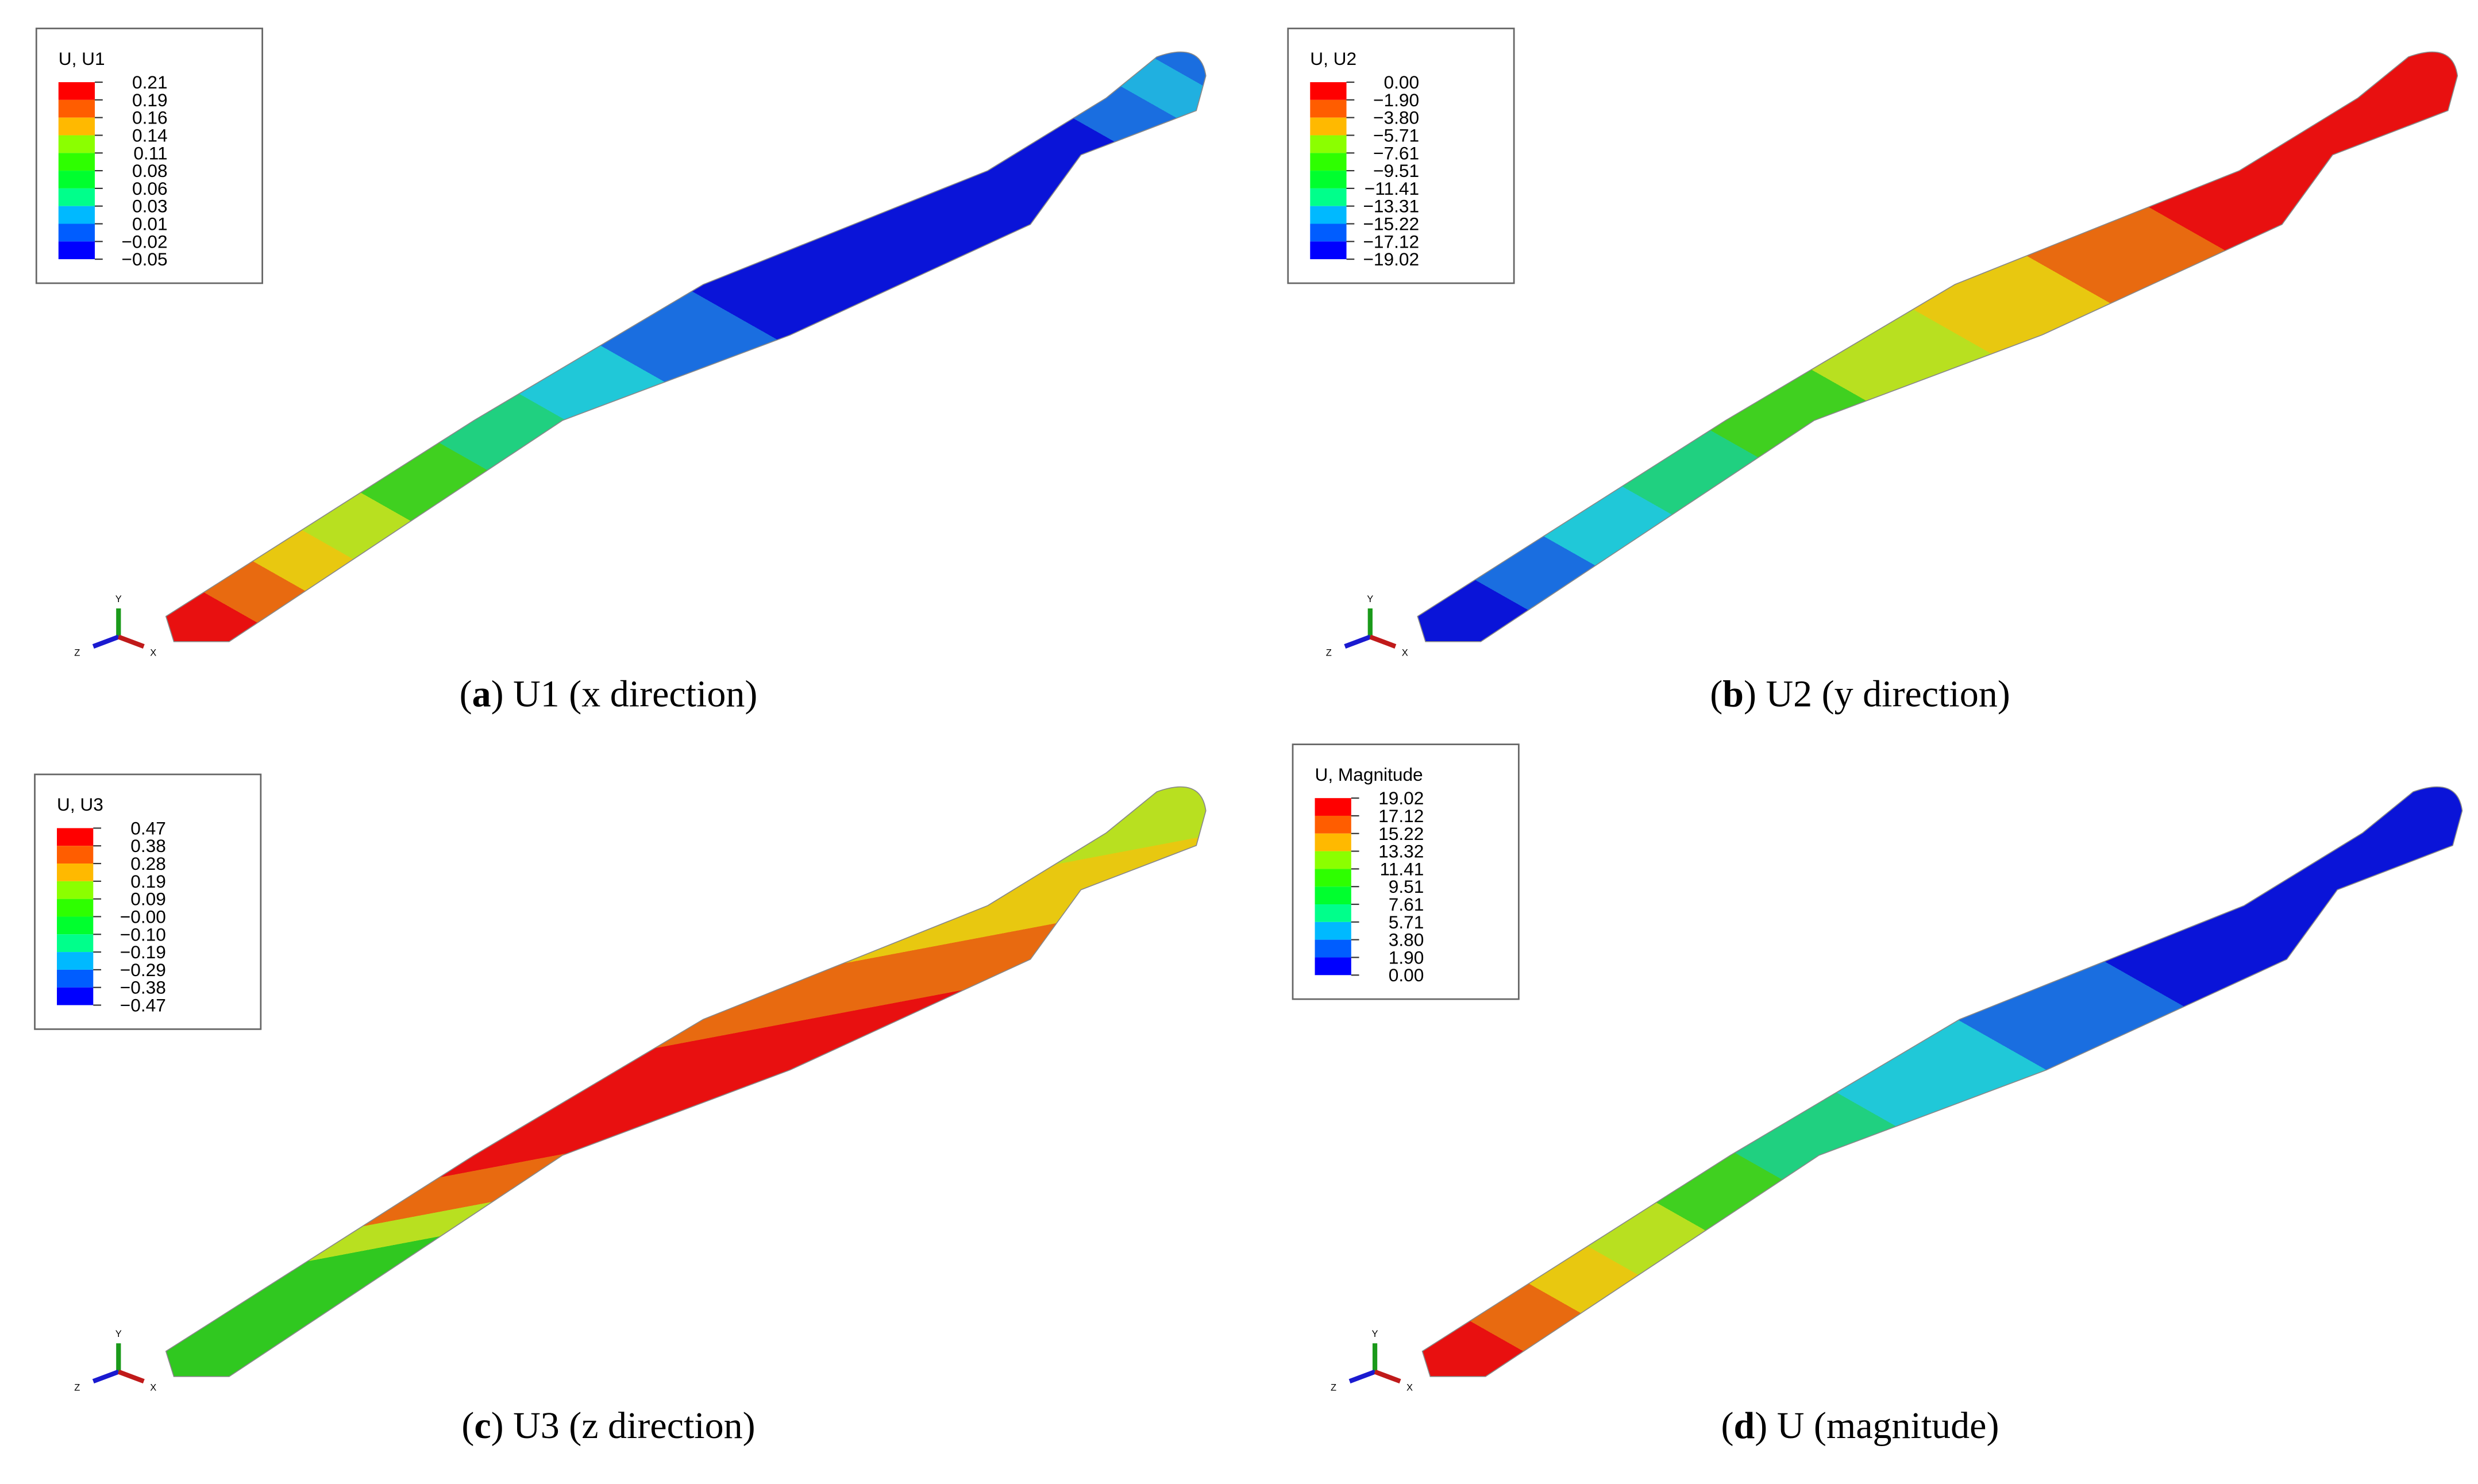 Image resolution: width=2478 pixels, height=1484 pixels. I want to click on legend-value: 0.11, so click(150, 152).